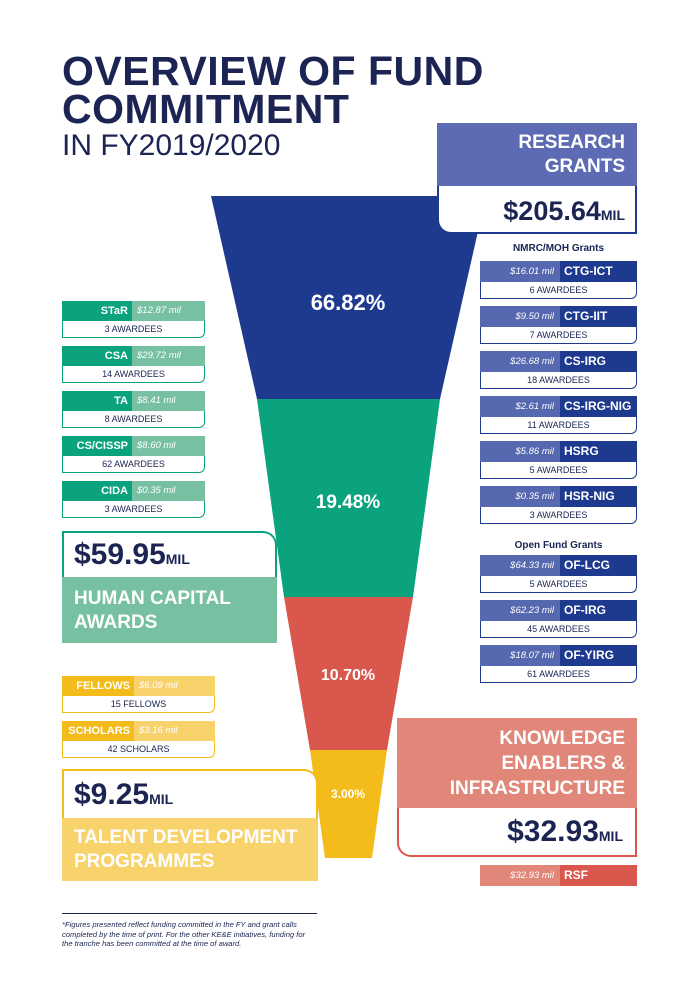  I want to click on human-amount-box: $59.95MIL, so click(169, 554).